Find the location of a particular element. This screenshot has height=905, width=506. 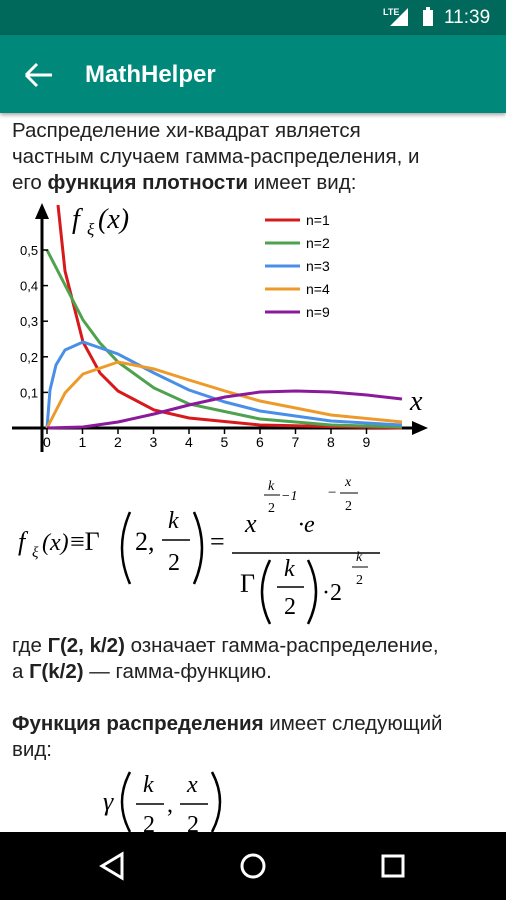

x-tick-label: 3 is located at coordinates (154, 442).